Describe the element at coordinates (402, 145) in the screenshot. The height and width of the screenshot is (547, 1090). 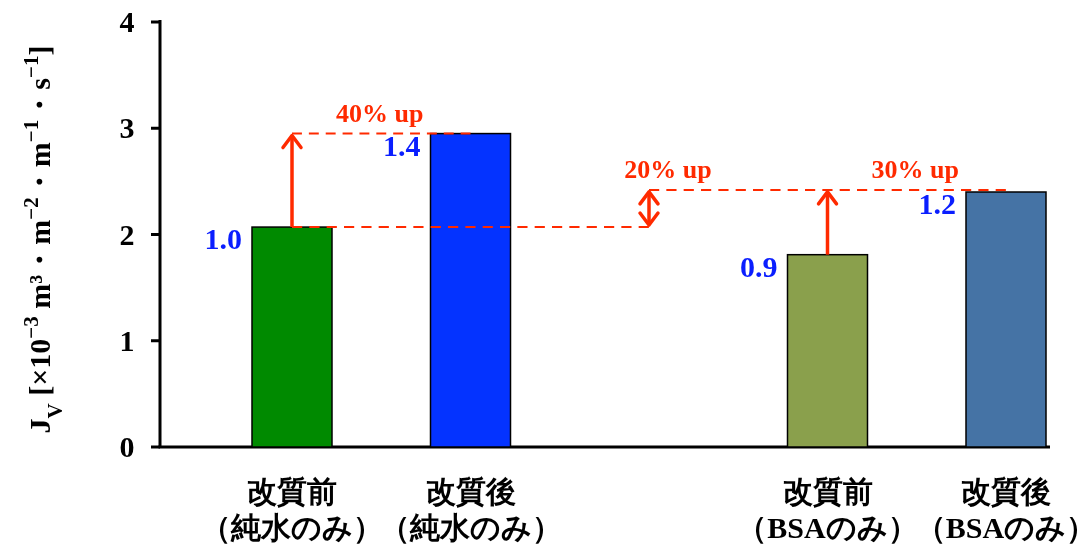
I see `annotation: 1.4` at that location.